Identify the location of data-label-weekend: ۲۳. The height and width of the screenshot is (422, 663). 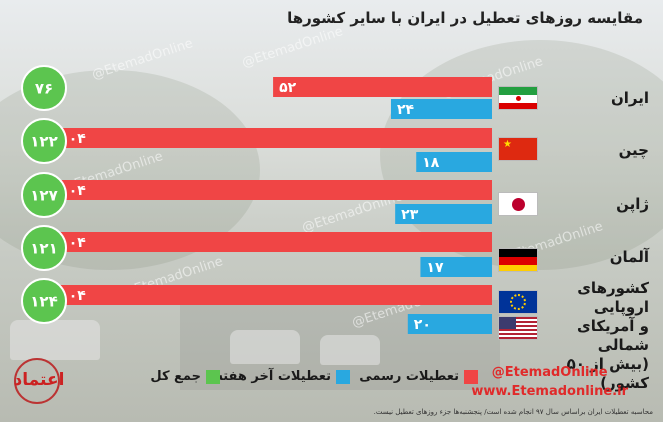
(410, 215).